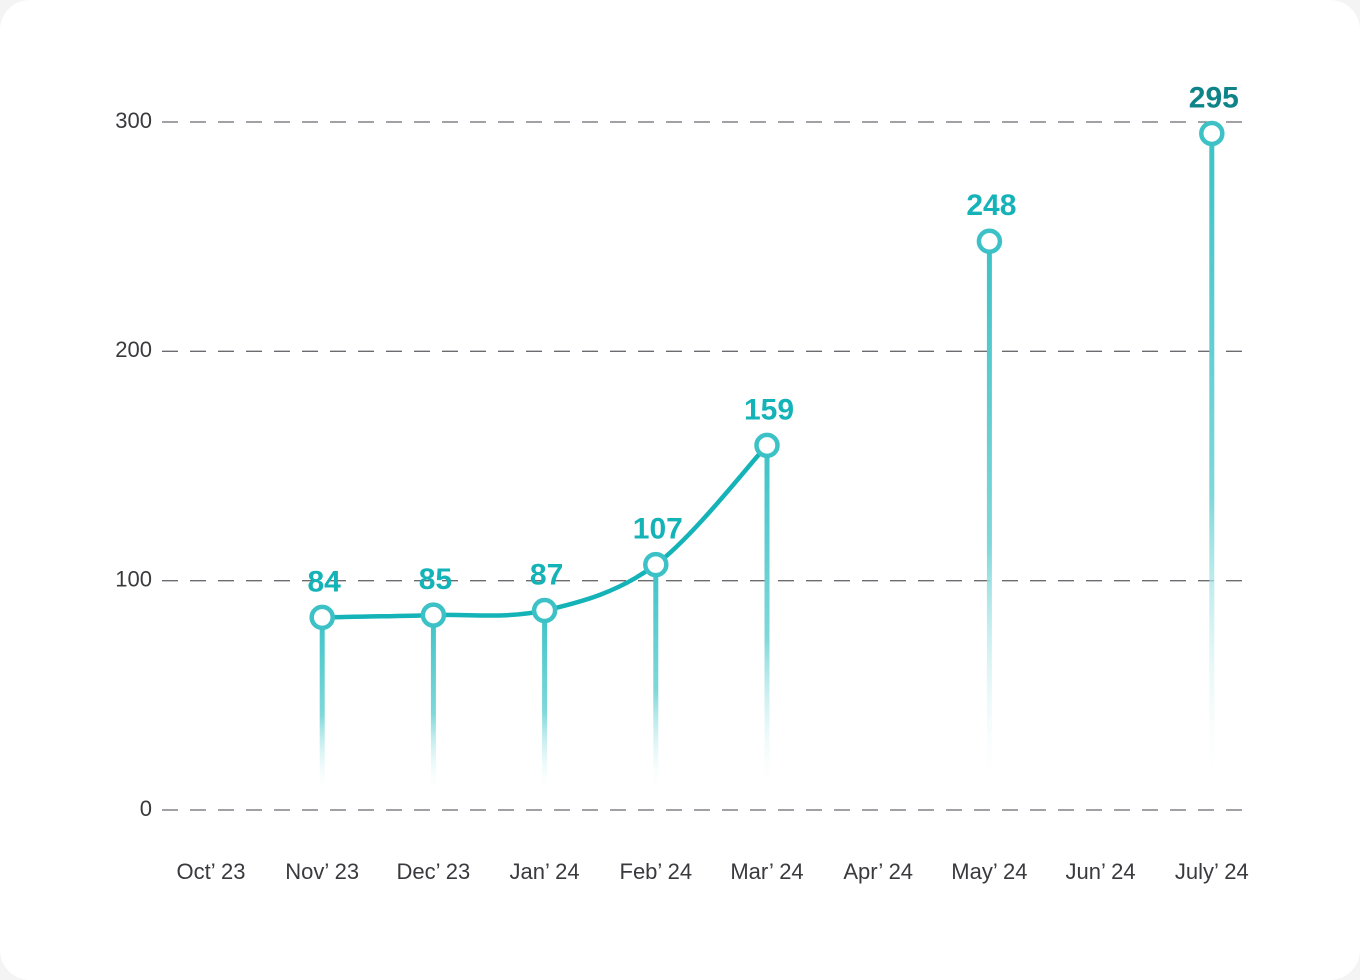  Describe the element at coordinates (146, 808) in the screenshot. I see `y-tick-label: 0` at that location.